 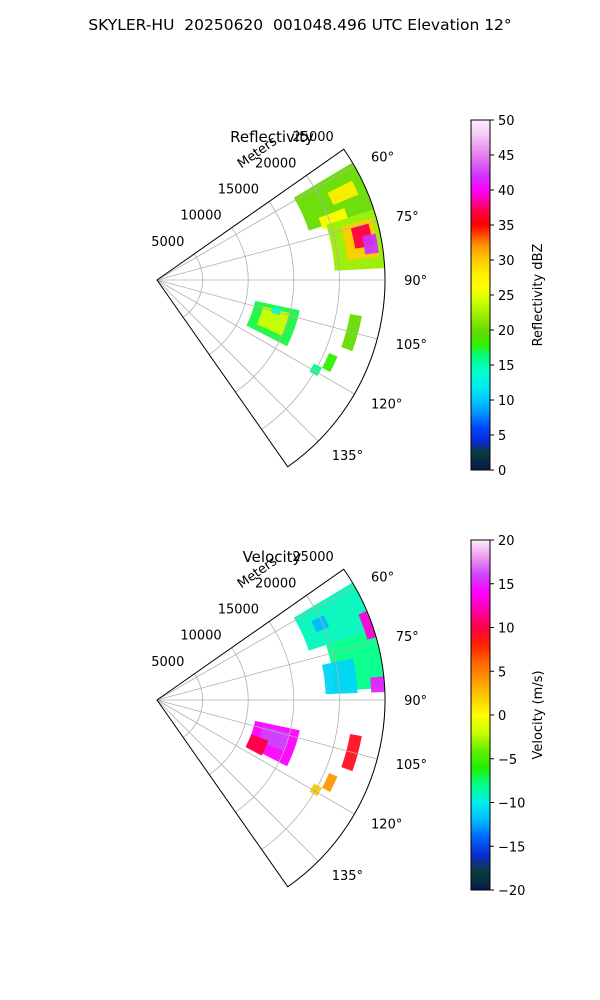 I want to click on colorbar-tick-label: −15, so click(x=511, y=847).